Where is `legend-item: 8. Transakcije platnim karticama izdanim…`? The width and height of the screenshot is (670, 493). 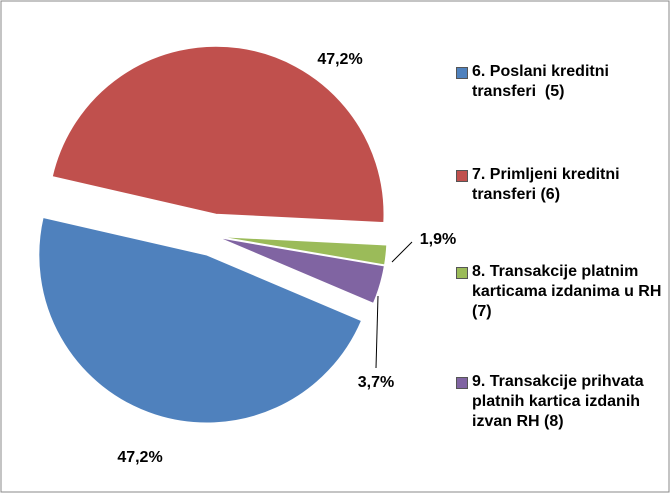
legend-item: 8. Transakcije platnim karticama izdanim… is located at coordinates (563, 292).